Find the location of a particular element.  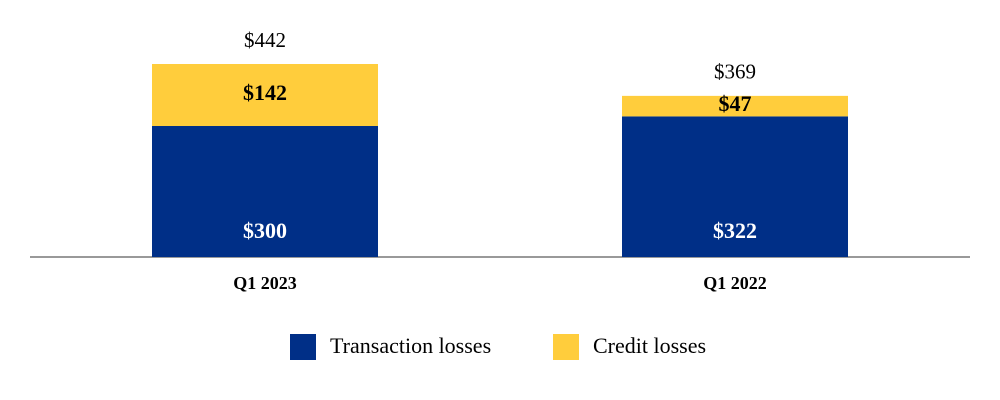

legend-label: Credit losses is located at coordinates (649, 345).